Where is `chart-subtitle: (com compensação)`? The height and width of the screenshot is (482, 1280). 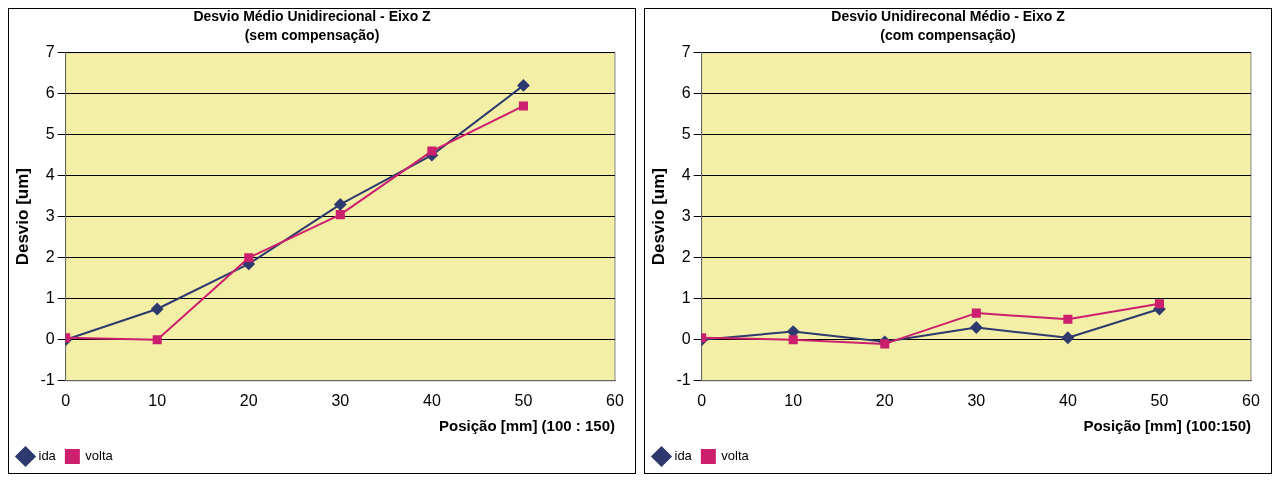
chart-subtitle: (com compensação) is located at coordinates (948, 35).